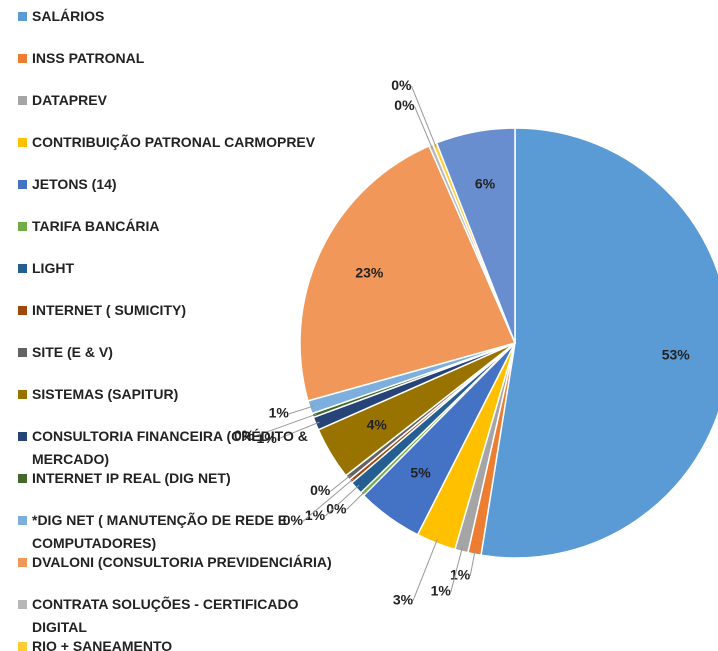 This screenshot has width=718, height=651. Describe the element at coordinates (131, 478) in the screenshot. I see `legend-label: INTERNET IP REAL (DIG NET)` at that location.